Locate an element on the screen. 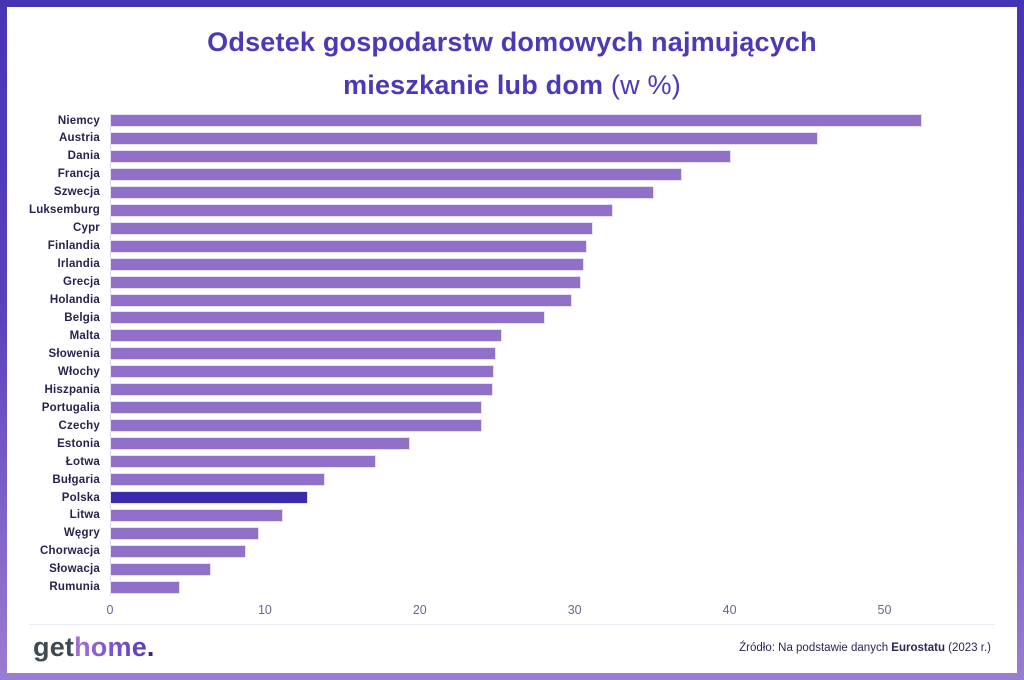 The width and height of the screenshot is (1024, 680). x-tick-label: 0 is located at coordinates (110, 610).